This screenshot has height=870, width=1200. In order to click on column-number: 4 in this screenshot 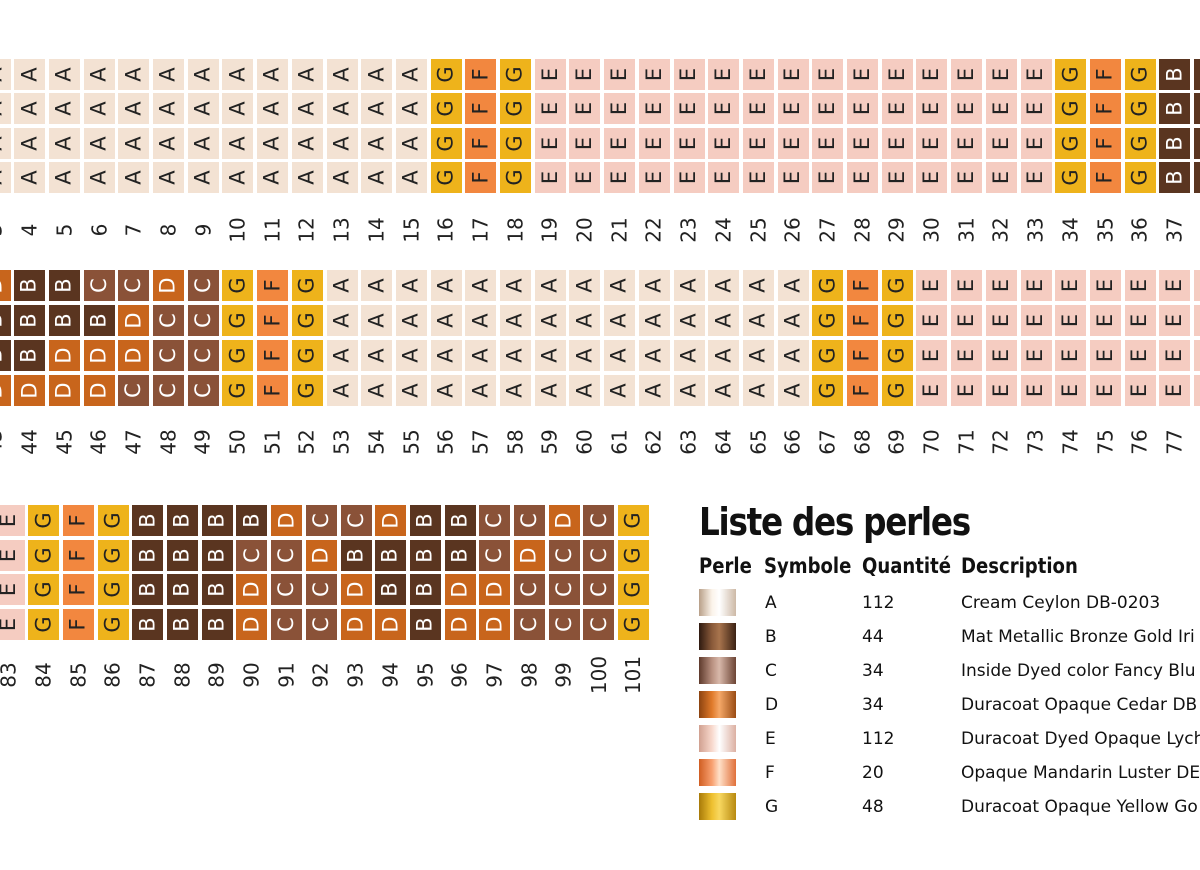, I will do `click(29, 230)`.